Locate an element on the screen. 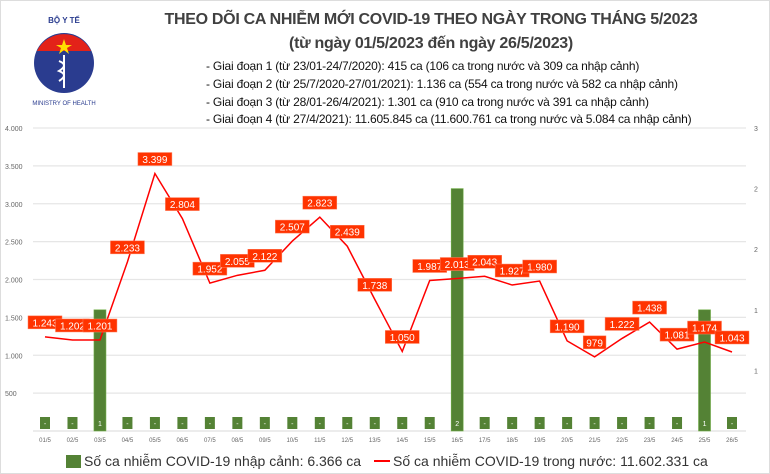 The height and width of the screenshot is (474, 770). data-label: 2.055 is located at coordinates (237, 262).